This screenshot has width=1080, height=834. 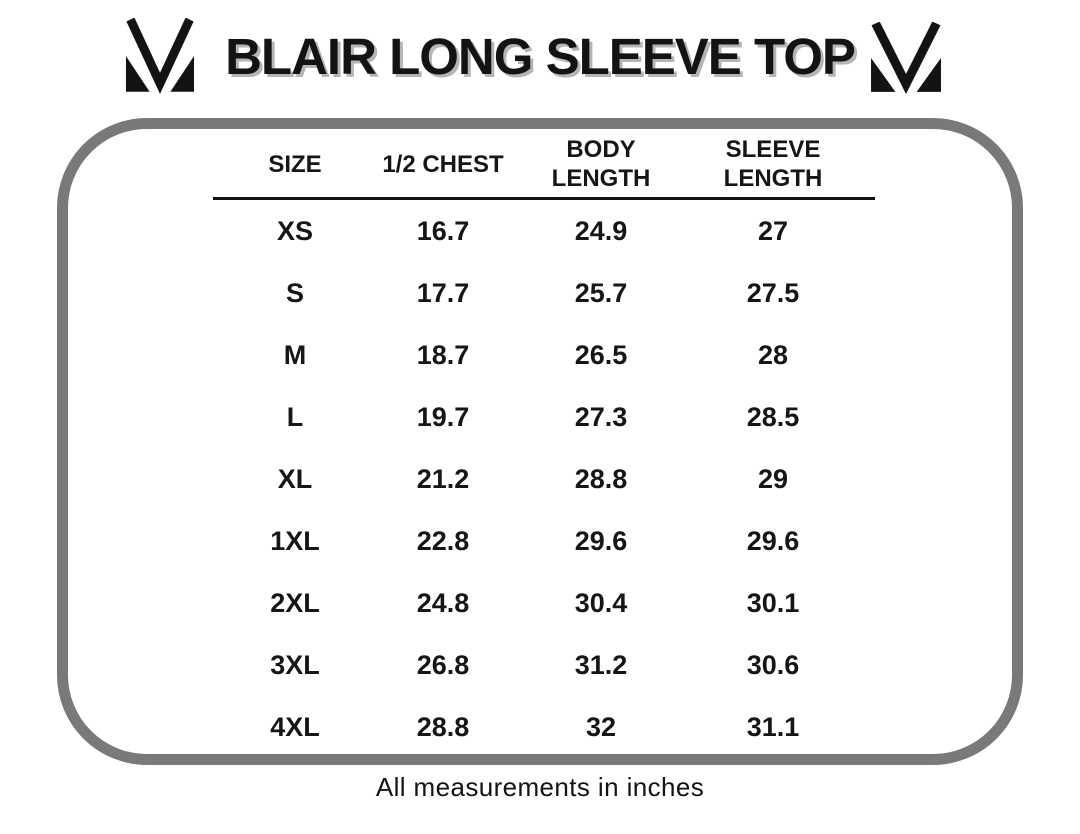 What do you see at coordinates (601, 540) in the screenshot?
I see `body-length-value: 29.6` at bounding box center [601, 540].